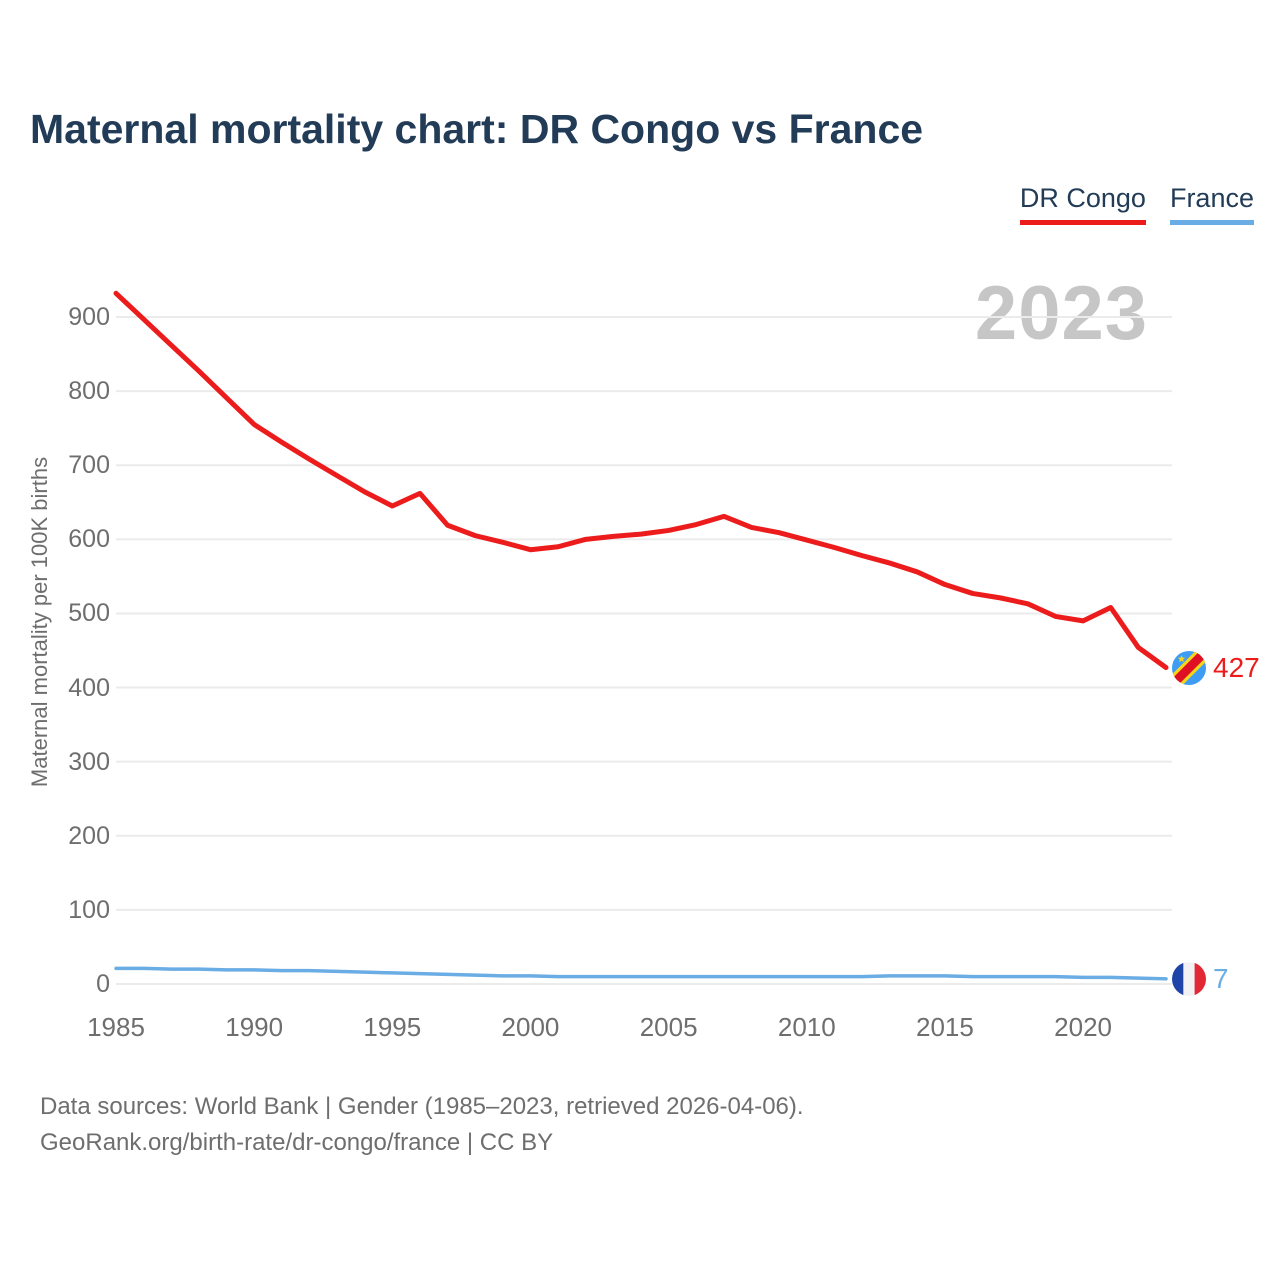 The width and height of the screenshot is (1280, 1280). Describe the element at coordinates (1221, 978) in the screenshot. I see `france-value-label: 7` at that location.